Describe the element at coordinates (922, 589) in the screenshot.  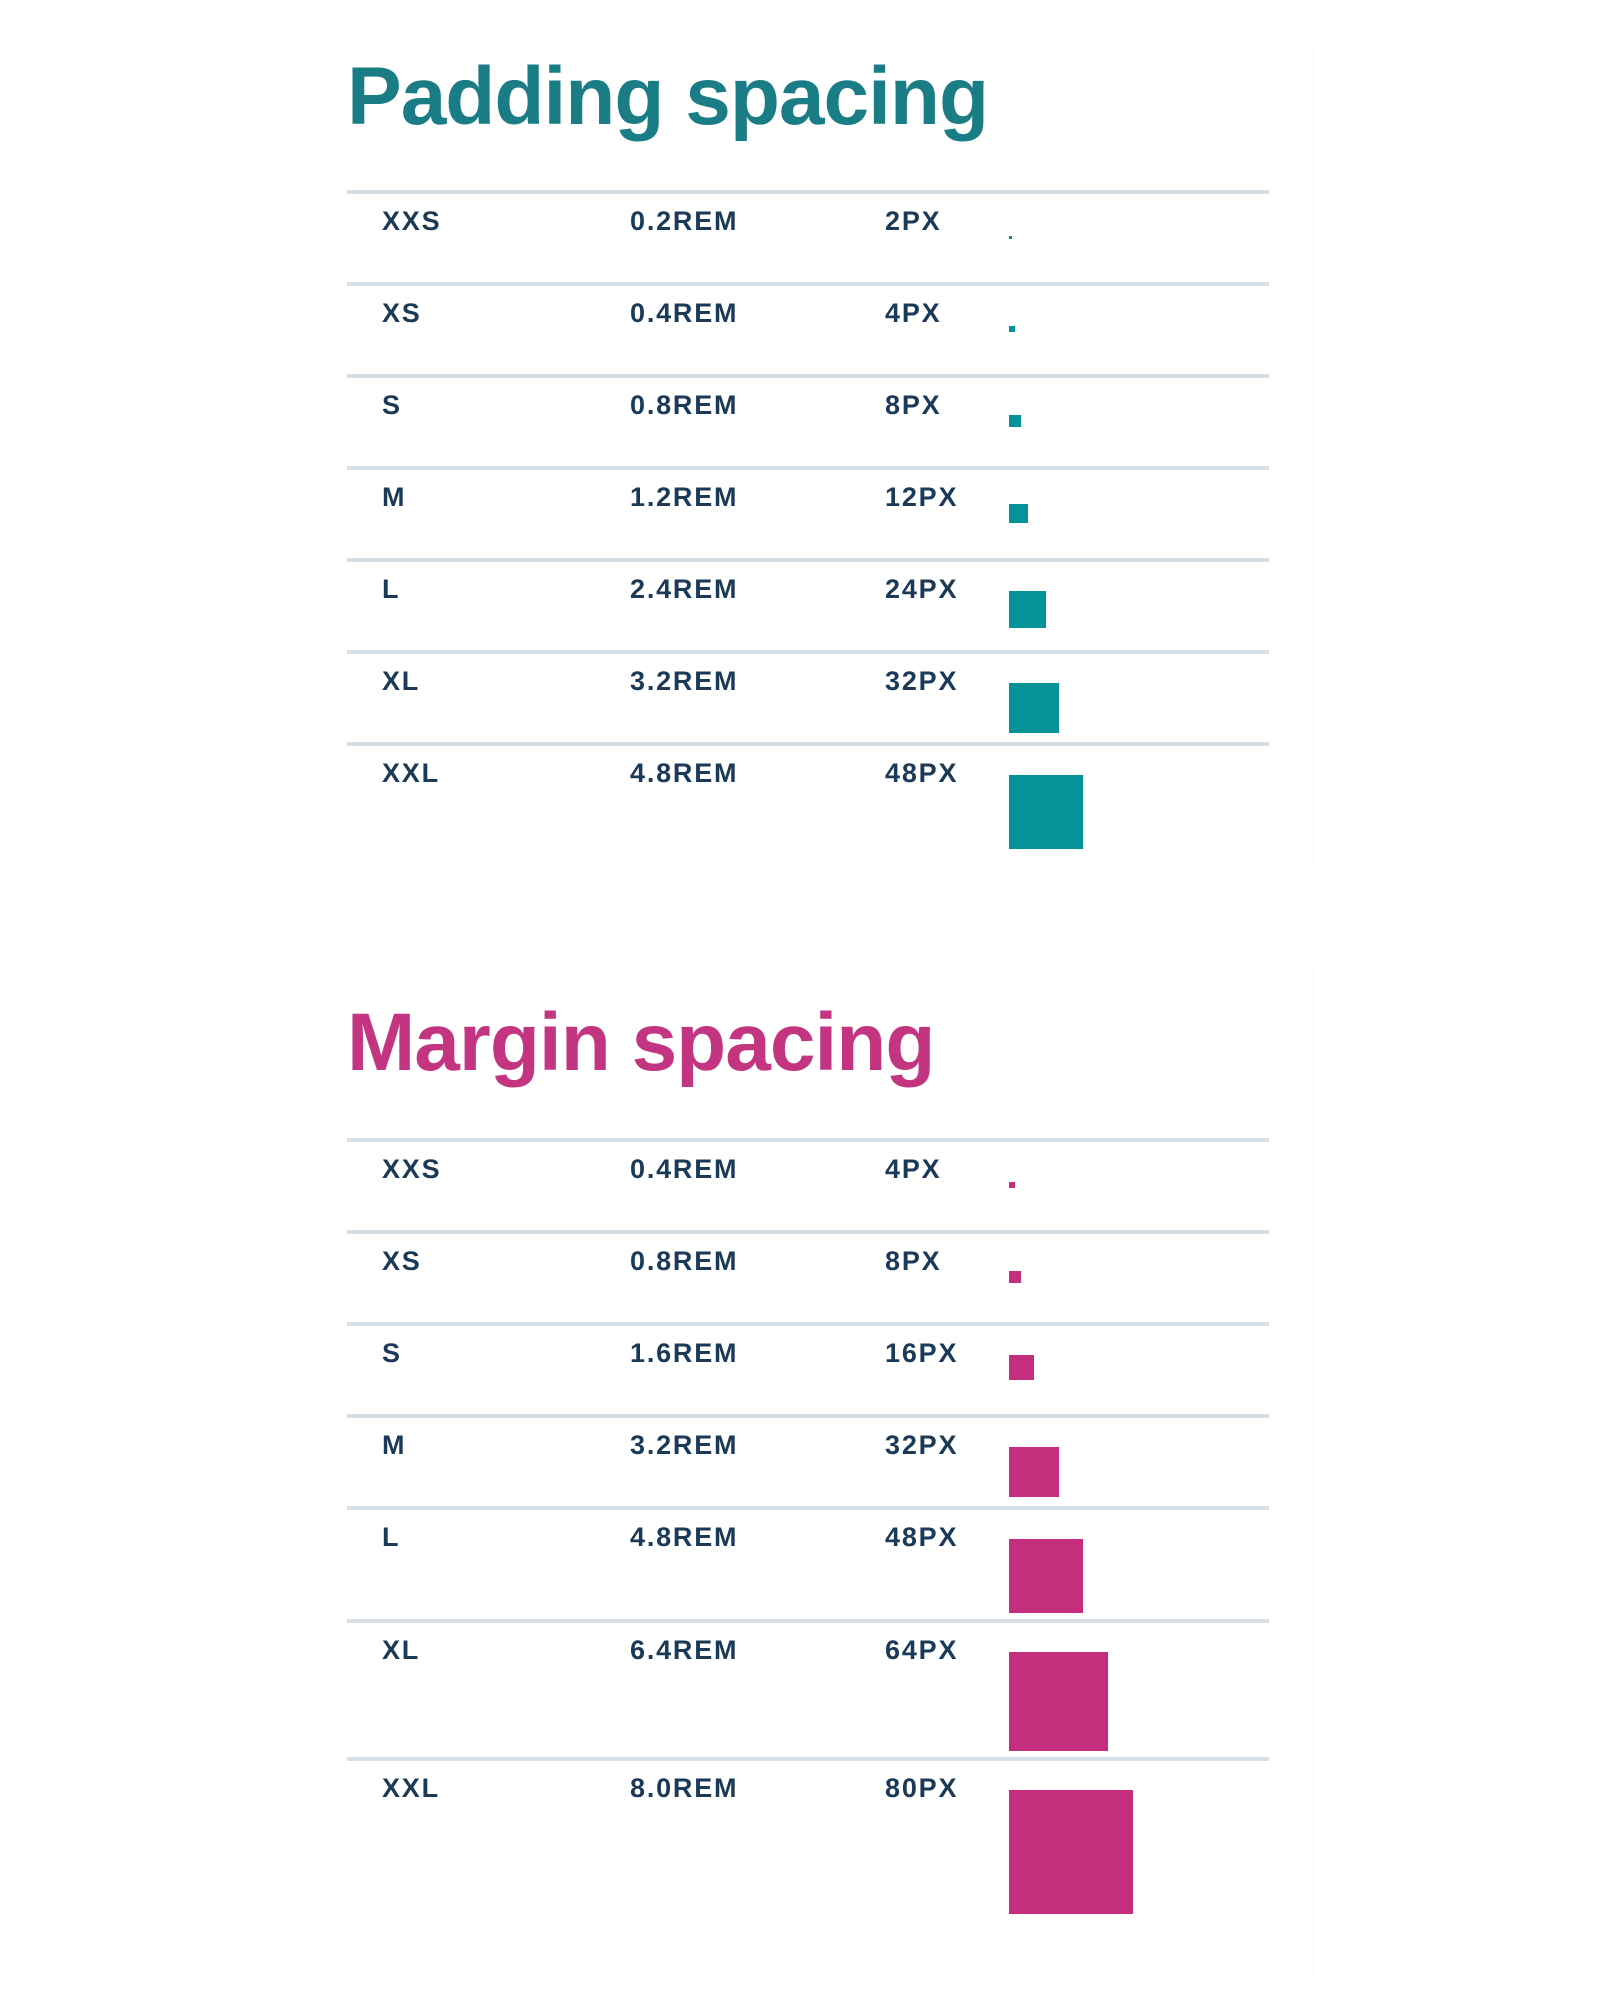
I see `size-px: 24PX` at that location.